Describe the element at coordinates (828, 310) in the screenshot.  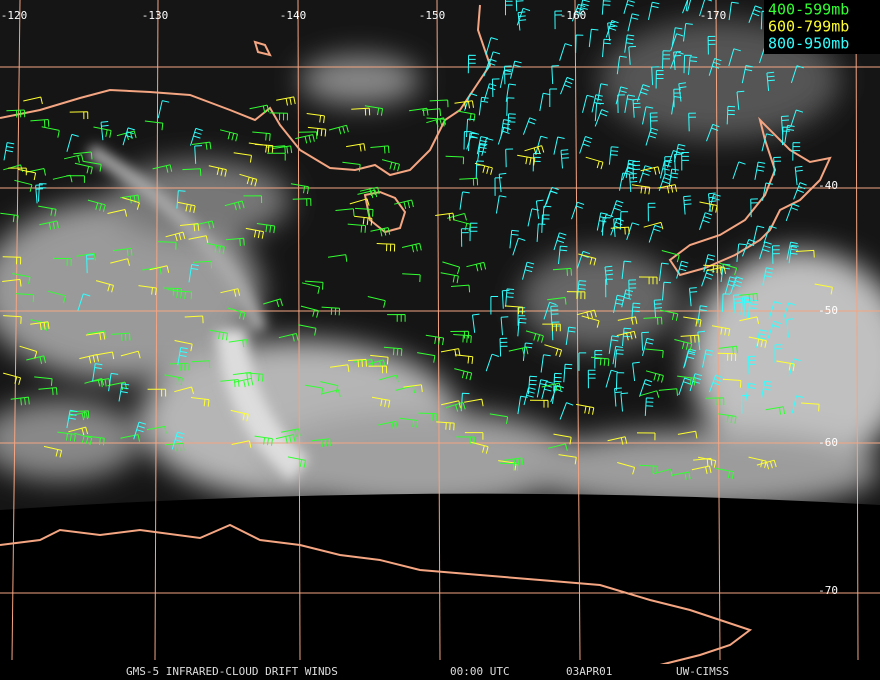
I see `latitude-label: -50` at that location.